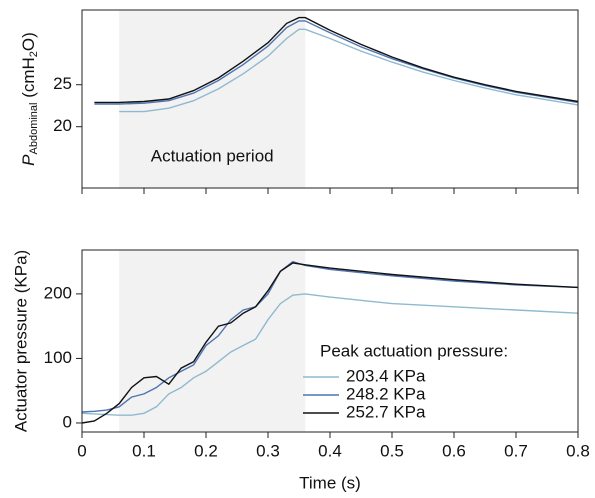 The width and height of the screenshot is (595, 498). Describe the element at coordinates (28, 160) in the screenshot. I see `y-axis-label-part: P` at that location.